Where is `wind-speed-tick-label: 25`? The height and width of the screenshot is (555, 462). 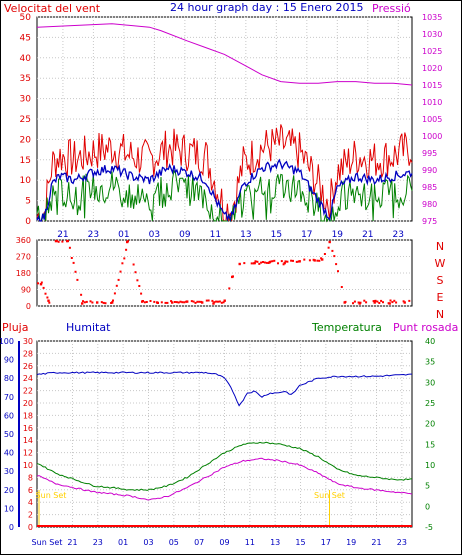 wind-speed-tick-label: 25 is located at coordinates (25, 120).